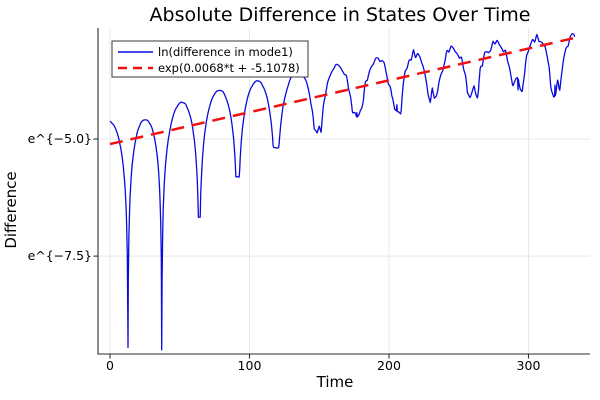  What do you see at coordinates (250, 365) in the screenshot?
I see `x-tick-label: 100` at bounding box center [250, 365].